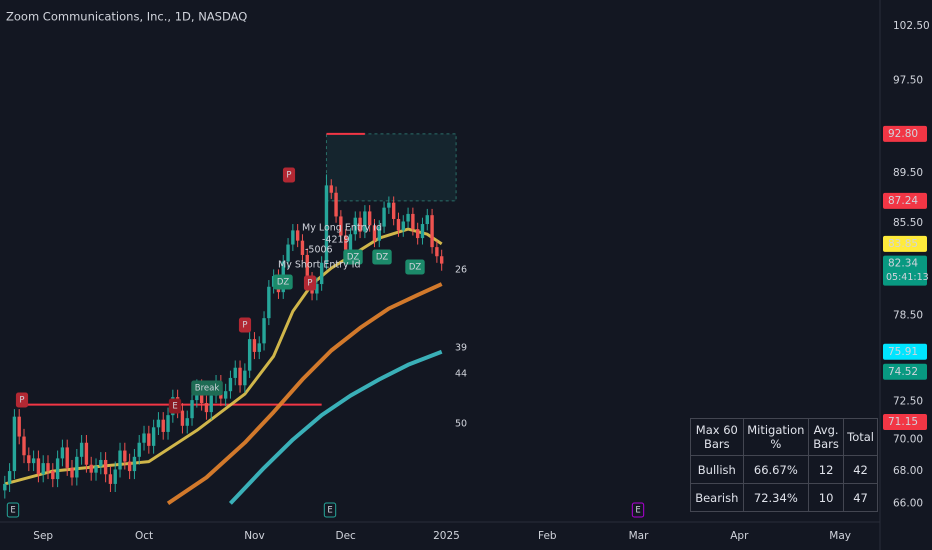 The height and width of the screenshot is (550, 932). Describe the element at coordinates (461, 270) in the screenshot. I see `annotation: 26` at that location.